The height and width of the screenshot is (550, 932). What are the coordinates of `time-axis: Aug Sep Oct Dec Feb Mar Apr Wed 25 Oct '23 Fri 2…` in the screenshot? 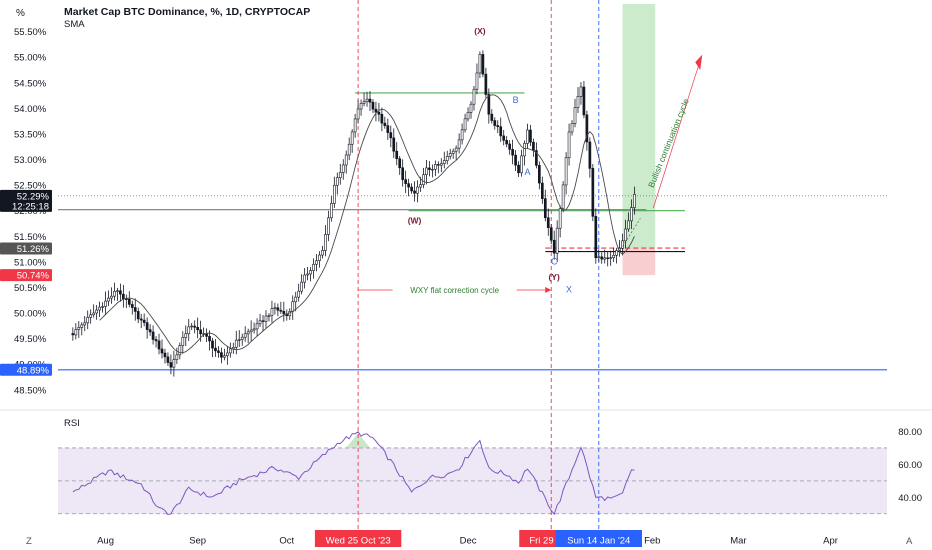 It's located at (467, 538).